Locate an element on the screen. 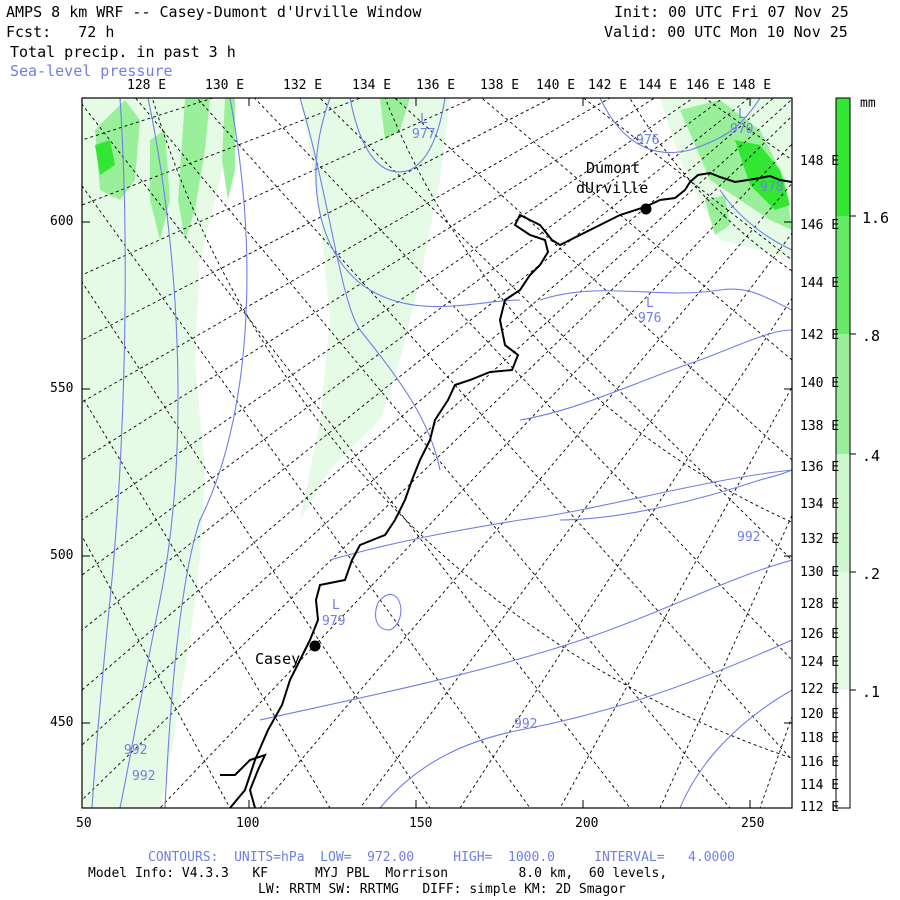  colorbar-label: .8 is located at coordinates (871, 336).